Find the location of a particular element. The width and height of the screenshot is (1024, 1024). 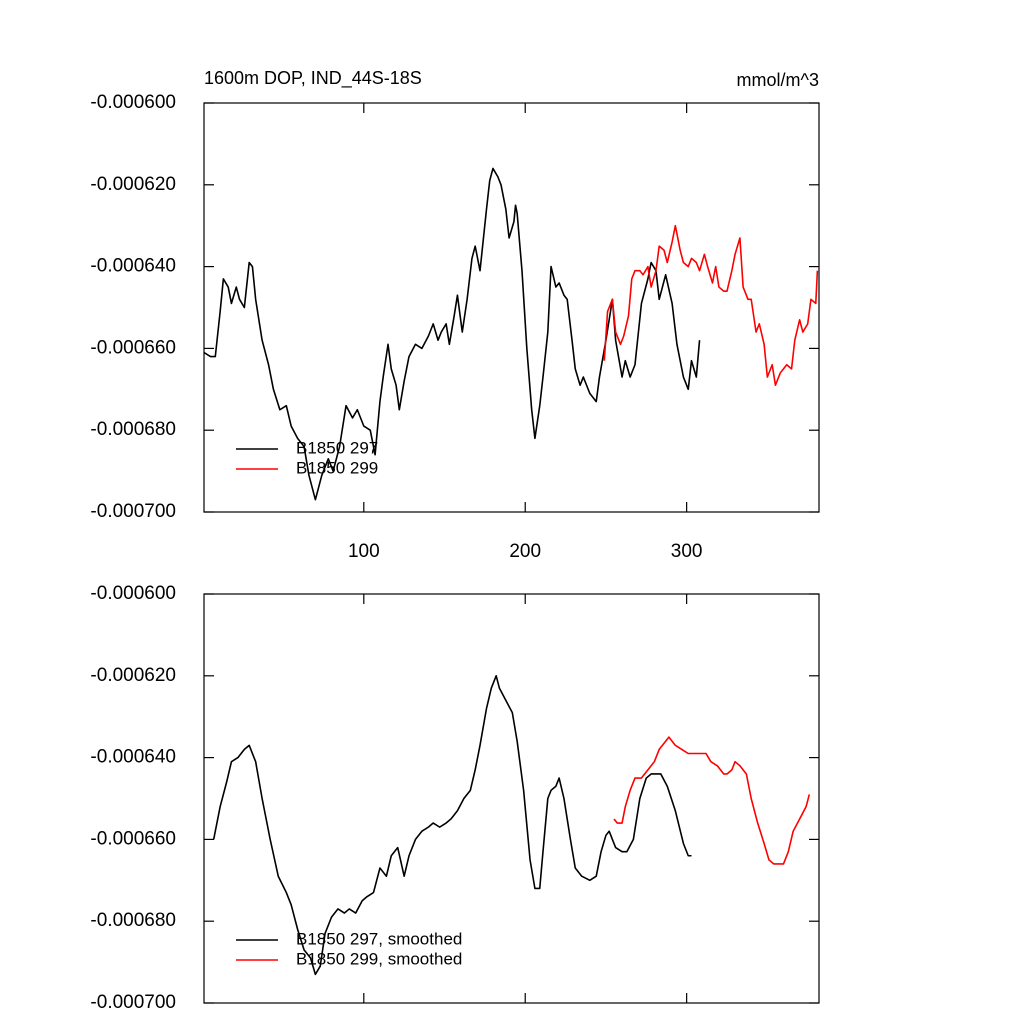

x-tick-label: 200 is located at coordinates (525, 551).